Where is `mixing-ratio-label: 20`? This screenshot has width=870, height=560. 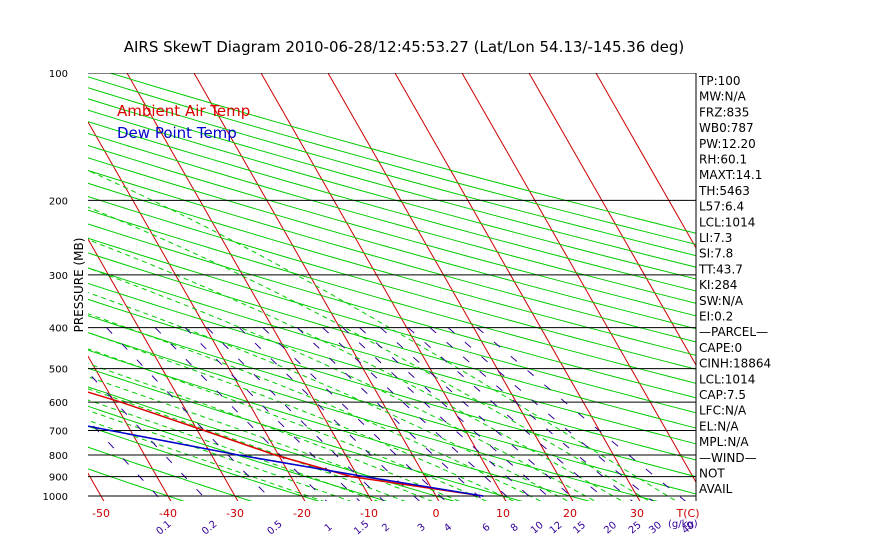 mixing-ratio-label: 20 is located at coordinates (610, 528).